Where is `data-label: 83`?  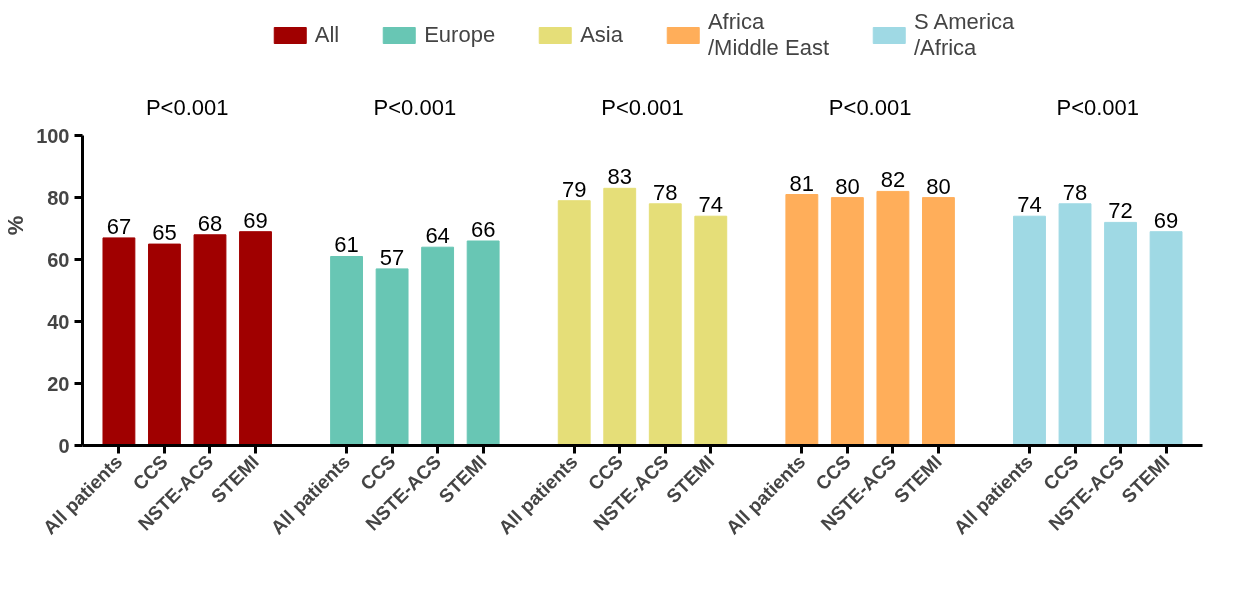
data-label: 83 is located at coordinates (619, 177).